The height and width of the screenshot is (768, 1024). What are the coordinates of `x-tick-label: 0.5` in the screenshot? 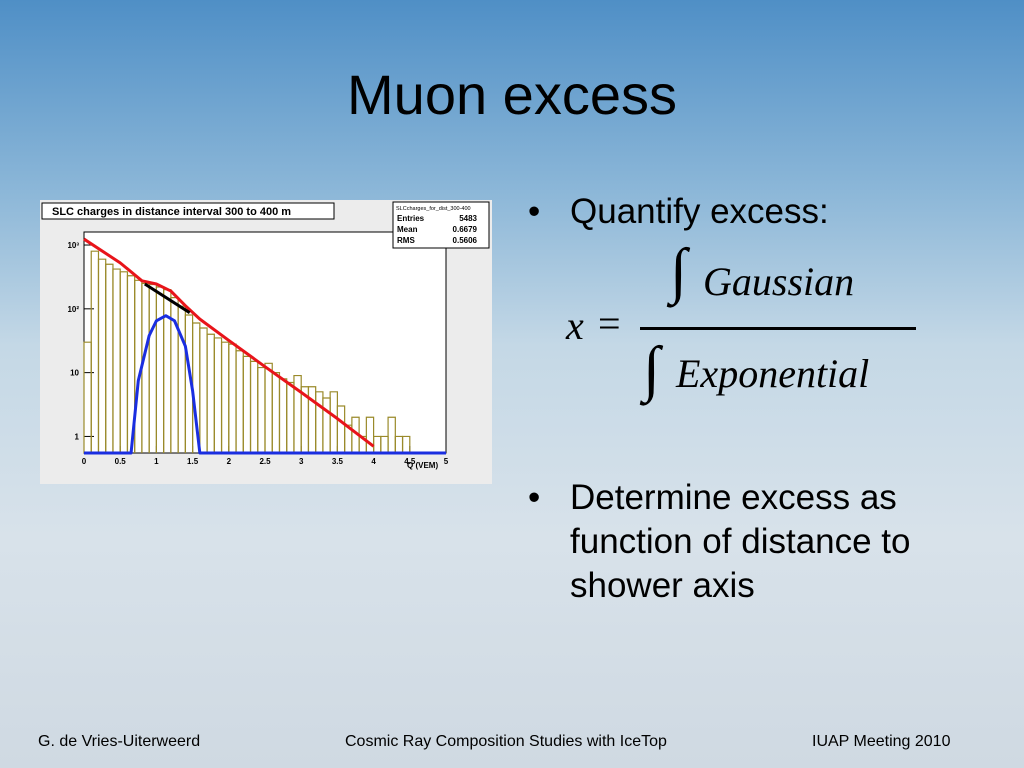 It's located at (121, 461).